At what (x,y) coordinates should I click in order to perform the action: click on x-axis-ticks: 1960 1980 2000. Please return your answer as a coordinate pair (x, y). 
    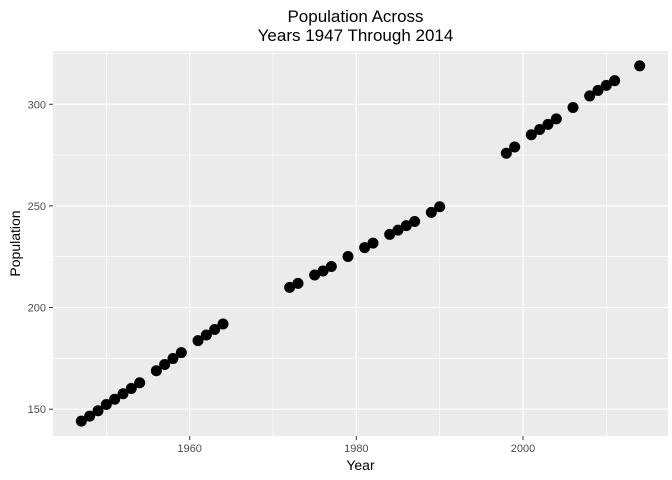
    Looking at the image, I should click on (356, 445).